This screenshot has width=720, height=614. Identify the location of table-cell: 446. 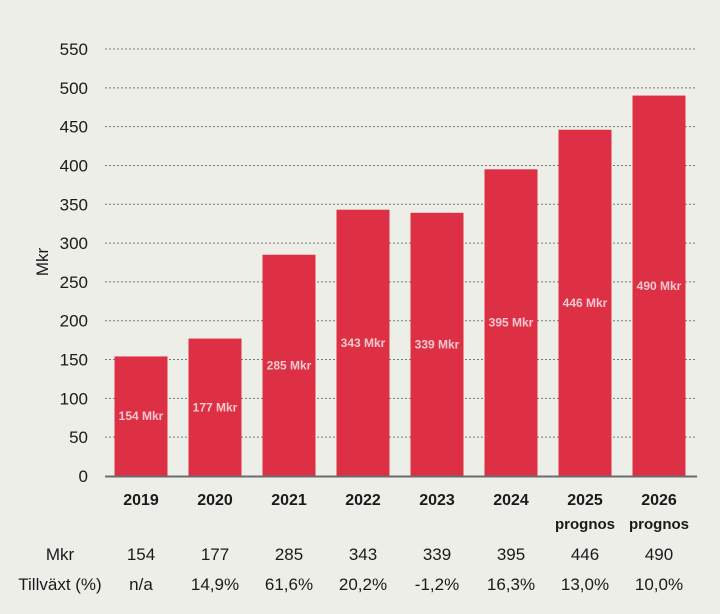
(585, 554).